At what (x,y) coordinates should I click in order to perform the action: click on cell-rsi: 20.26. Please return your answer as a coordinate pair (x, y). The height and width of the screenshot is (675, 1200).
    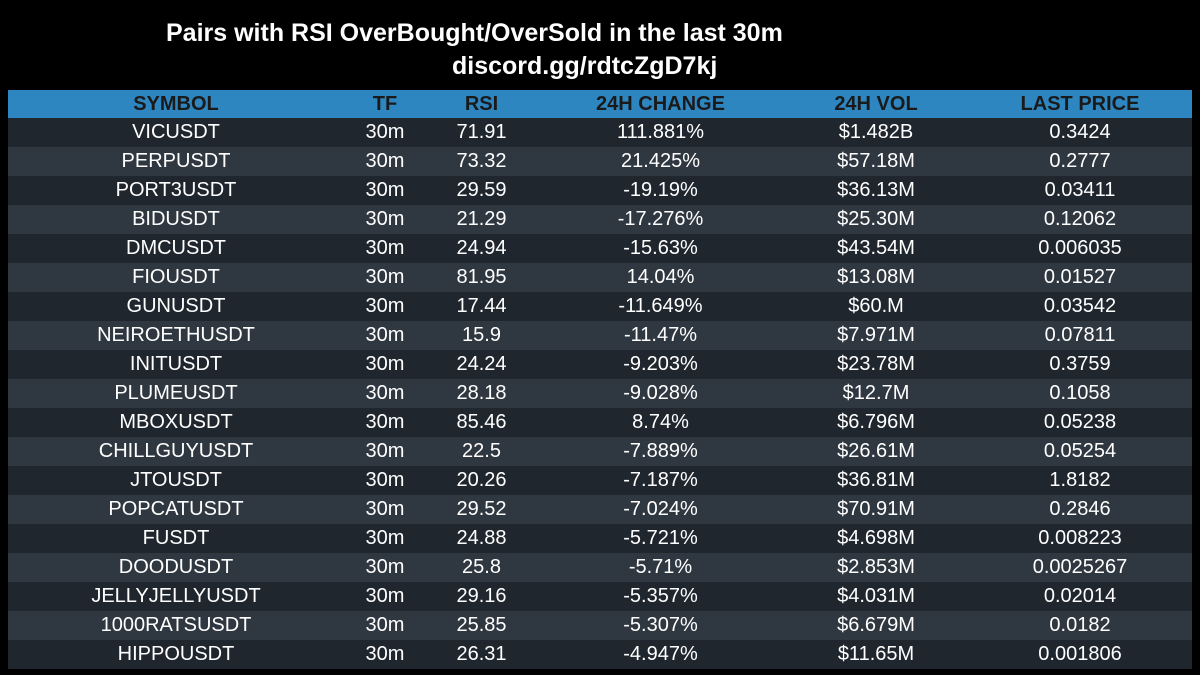
    Looking at the image, I should click on (481, 480).